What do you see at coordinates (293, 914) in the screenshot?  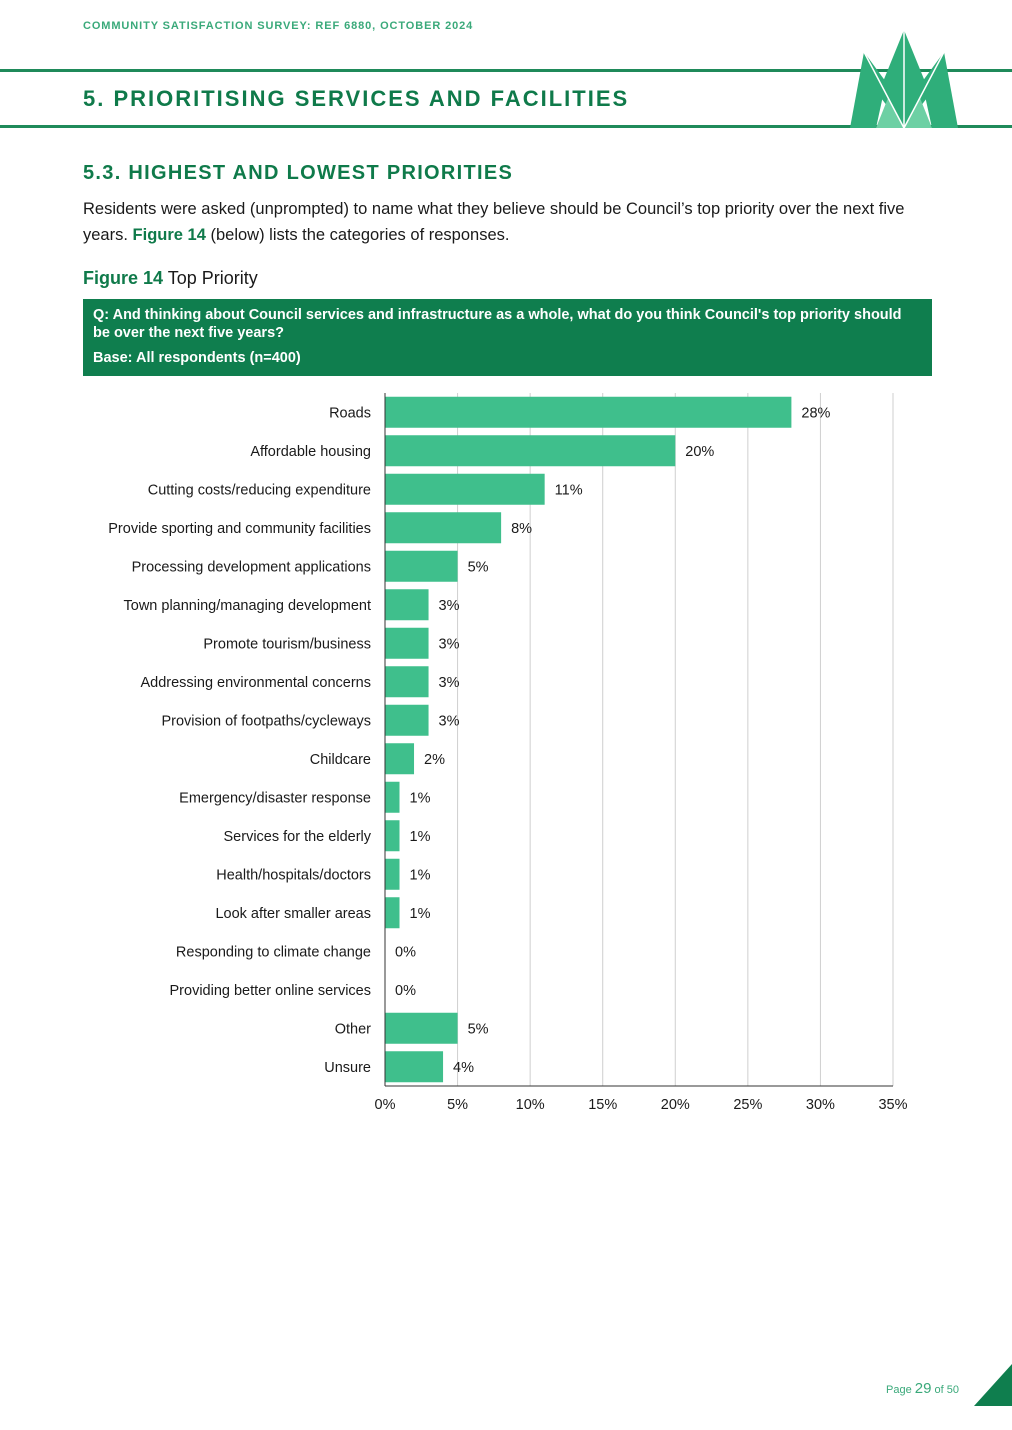 I see `category-label: Look after smaller areas` at bounding box center [293, 914].